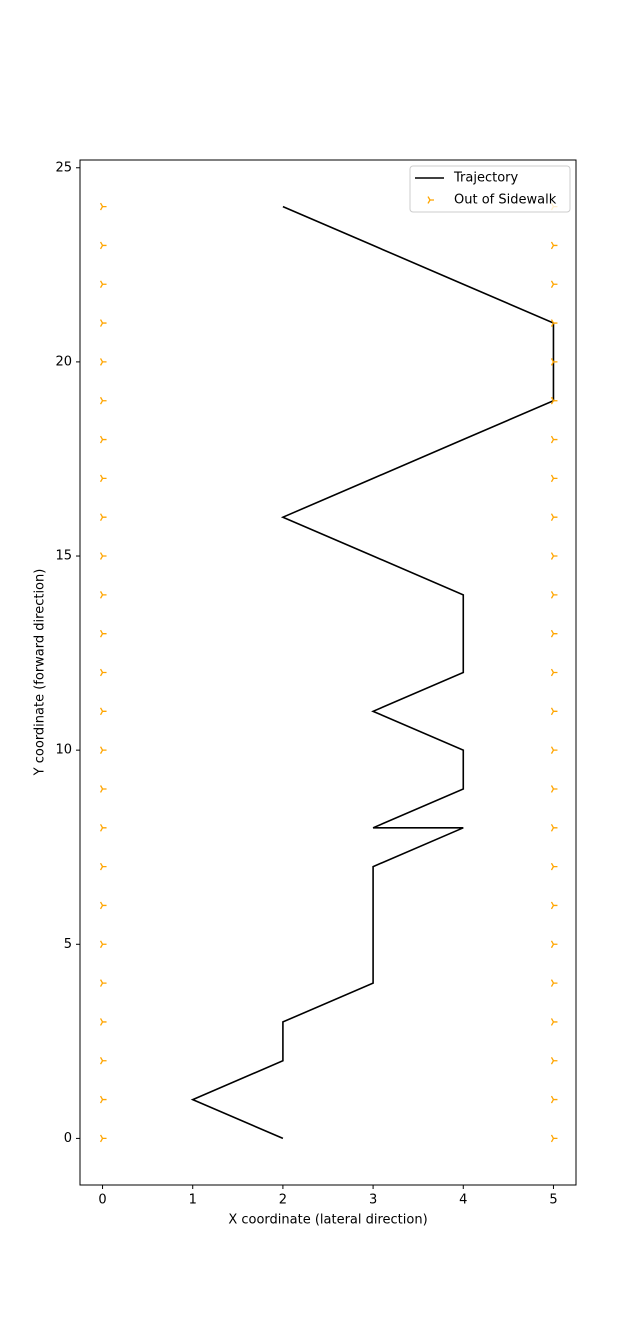 The width and height of the screenshot is (640, 1331). I want to click on x-tick-label: 3, so click(373, 1200).